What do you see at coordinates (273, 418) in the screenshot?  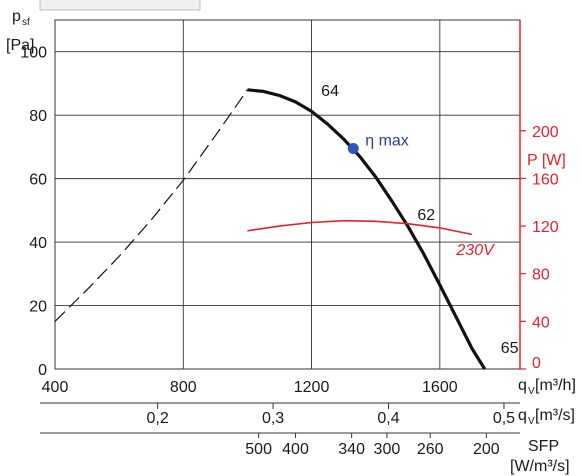 I see `x-tick-label-m3s: 0,3` at bounding box center [273, 418].